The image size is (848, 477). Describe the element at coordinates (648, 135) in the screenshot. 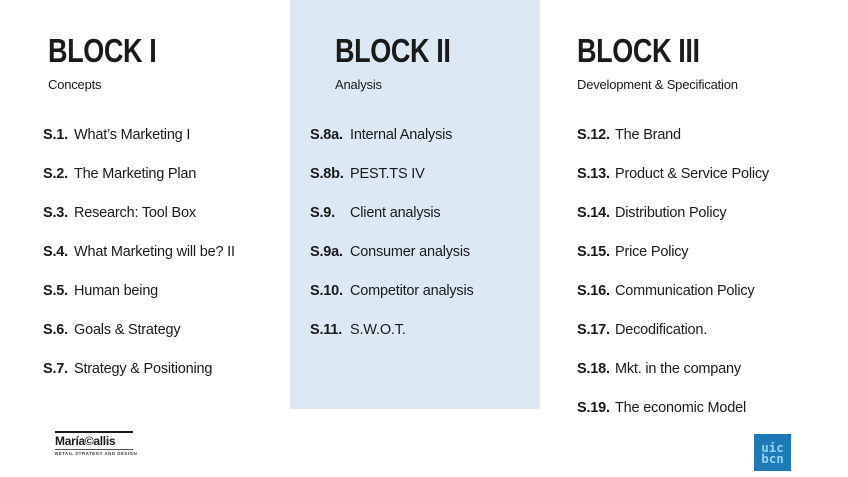

I see `session-label: The Brand` at that location.